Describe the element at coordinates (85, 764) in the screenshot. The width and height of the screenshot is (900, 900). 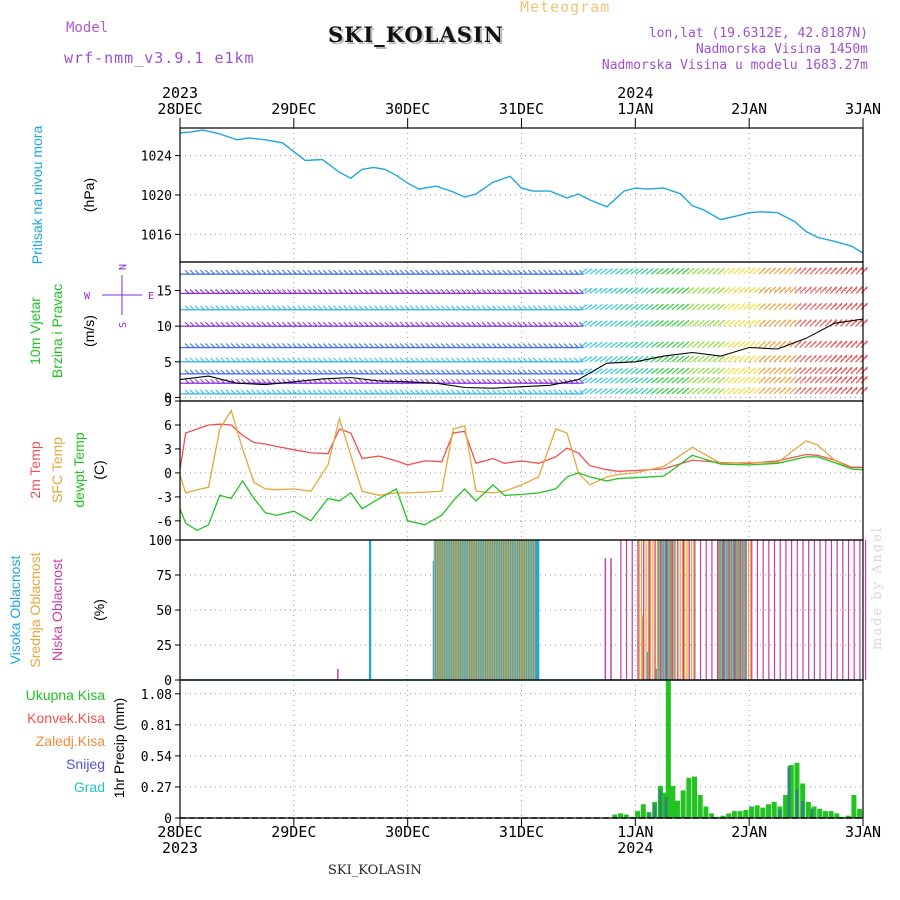
I see `precip-legend-item: Snijeg` at that location.